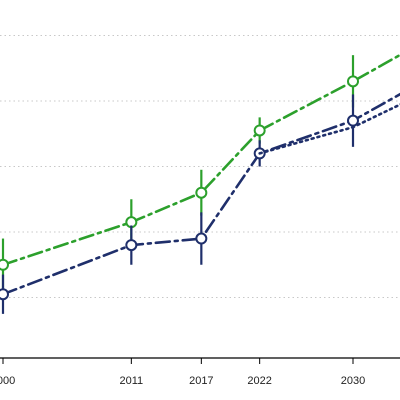 Image resolution: width=400 pixels, height=400 pixels. Describe the element at coordinates (353, 381) in the screenshot. I see `x-tick-label: 2030` at that location.